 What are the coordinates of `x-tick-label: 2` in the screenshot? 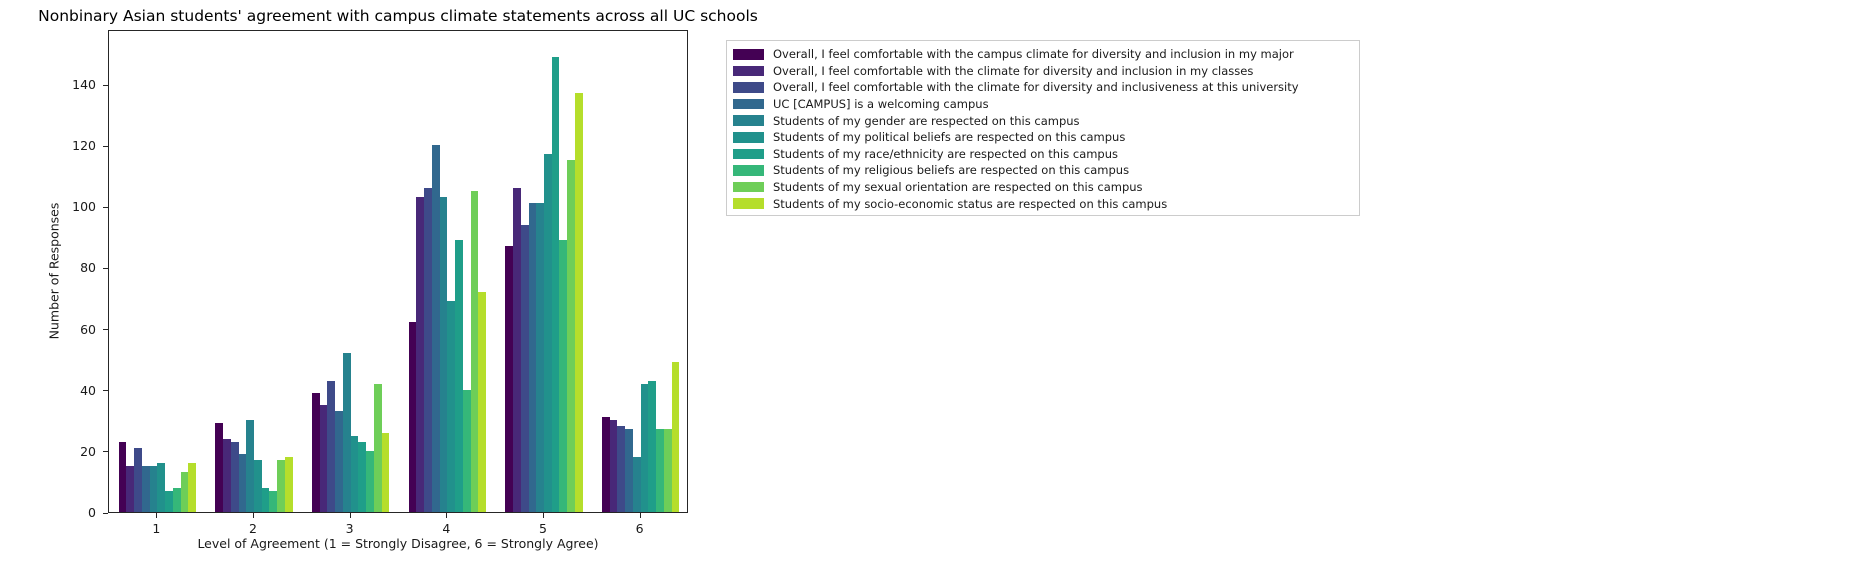 It's located at (253, 528).